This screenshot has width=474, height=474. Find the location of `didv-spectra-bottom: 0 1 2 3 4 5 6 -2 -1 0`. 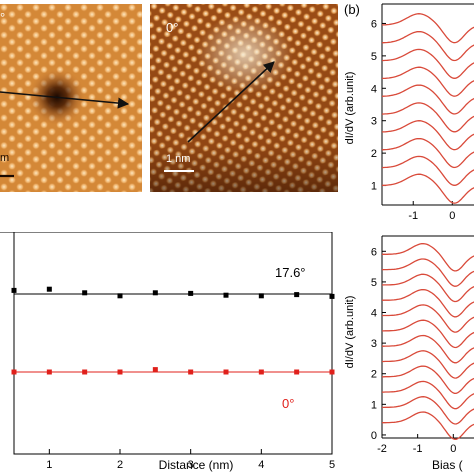

didv-spectra-bottom: 0 1 2 3 4 5 6 -2 -1 0 is located at coordinates (422, 345).